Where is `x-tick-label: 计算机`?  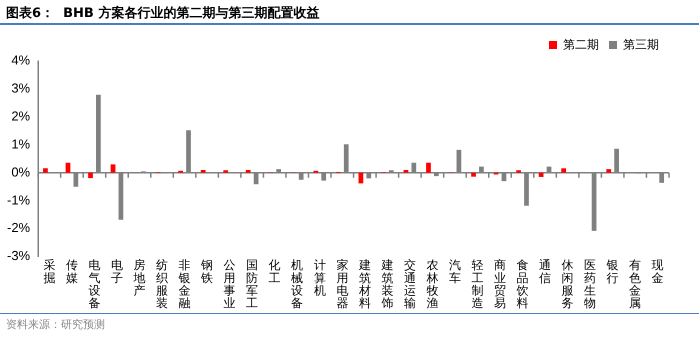 x-tick-label: 计算机 is located at coordinates (320, 278).